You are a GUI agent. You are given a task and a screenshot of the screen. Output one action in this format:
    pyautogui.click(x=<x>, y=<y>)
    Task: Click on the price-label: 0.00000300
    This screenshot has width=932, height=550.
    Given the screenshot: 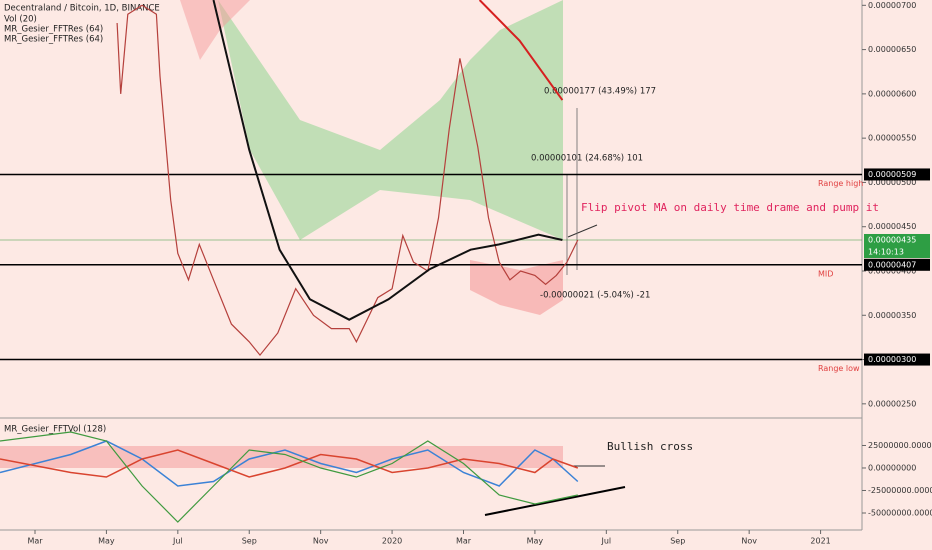 What is the action you would take?
    pyautogui.click(x=892, y=359)
    